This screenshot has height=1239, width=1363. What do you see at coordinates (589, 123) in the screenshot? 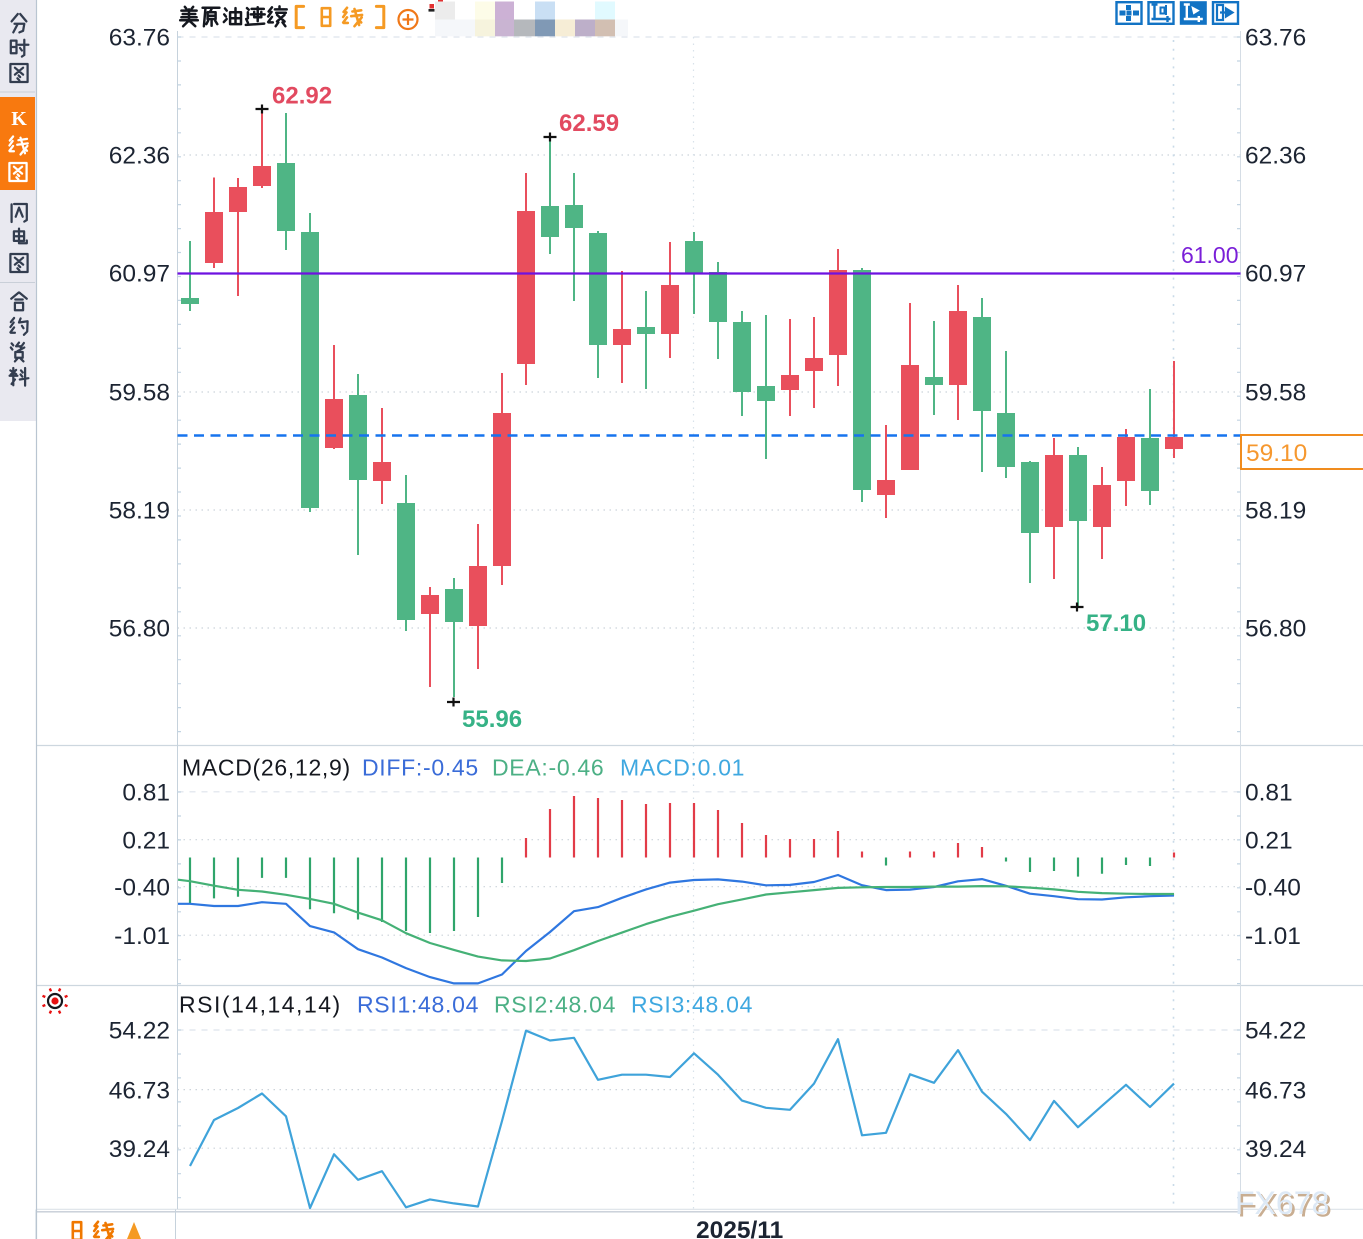
I see `svg-text: 62.59` at bounding box center [589, 123].